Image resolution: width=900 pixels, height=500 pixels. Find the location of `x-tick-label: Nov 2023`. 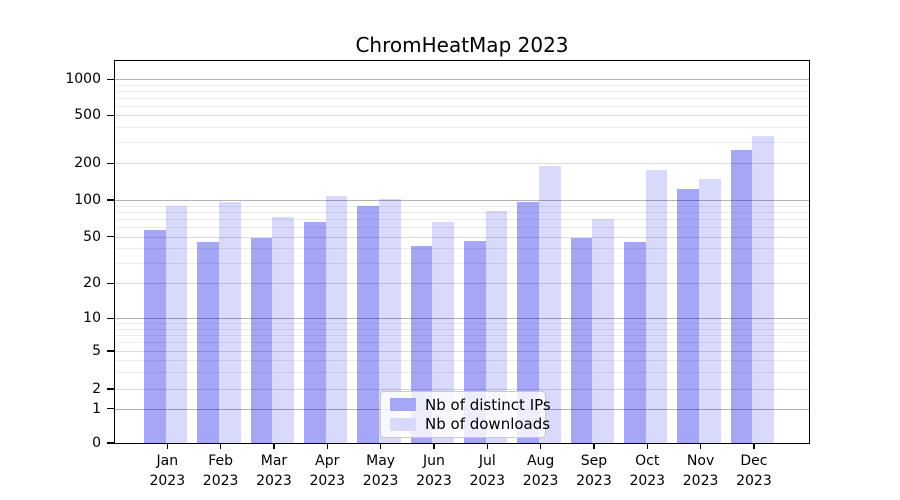

x-tick-label: Nov 2023 is located at coordinates (701, 471).